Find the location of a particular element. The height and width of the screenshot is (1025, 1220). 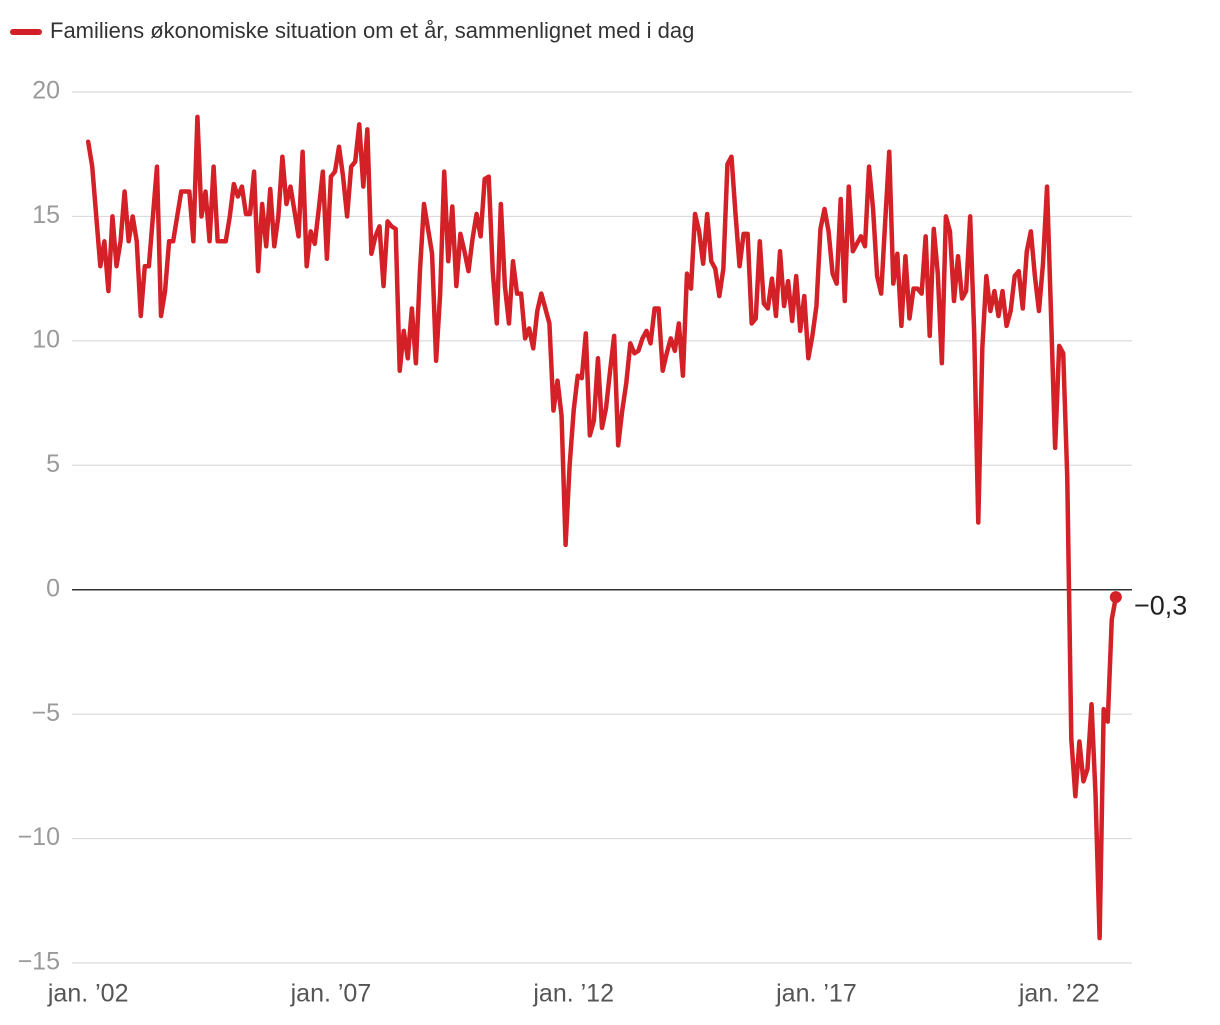

x-tick-label: jan. ’22 is located at coordinates (1059, 994).